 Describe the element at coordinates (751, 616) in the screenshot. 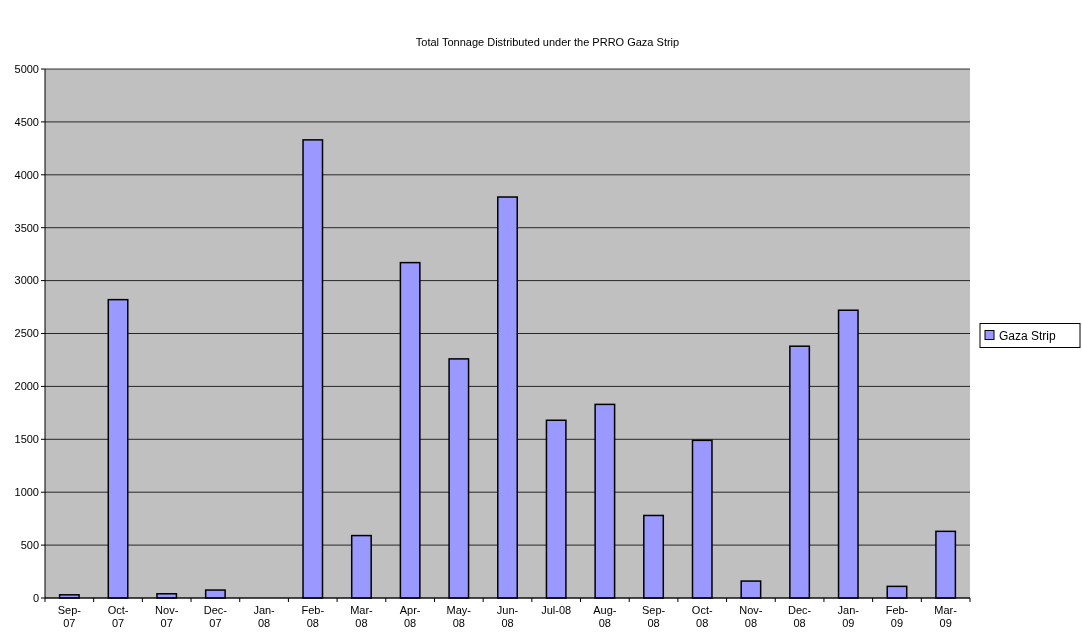

I see `x-tick-label: Nov-08` at that location.